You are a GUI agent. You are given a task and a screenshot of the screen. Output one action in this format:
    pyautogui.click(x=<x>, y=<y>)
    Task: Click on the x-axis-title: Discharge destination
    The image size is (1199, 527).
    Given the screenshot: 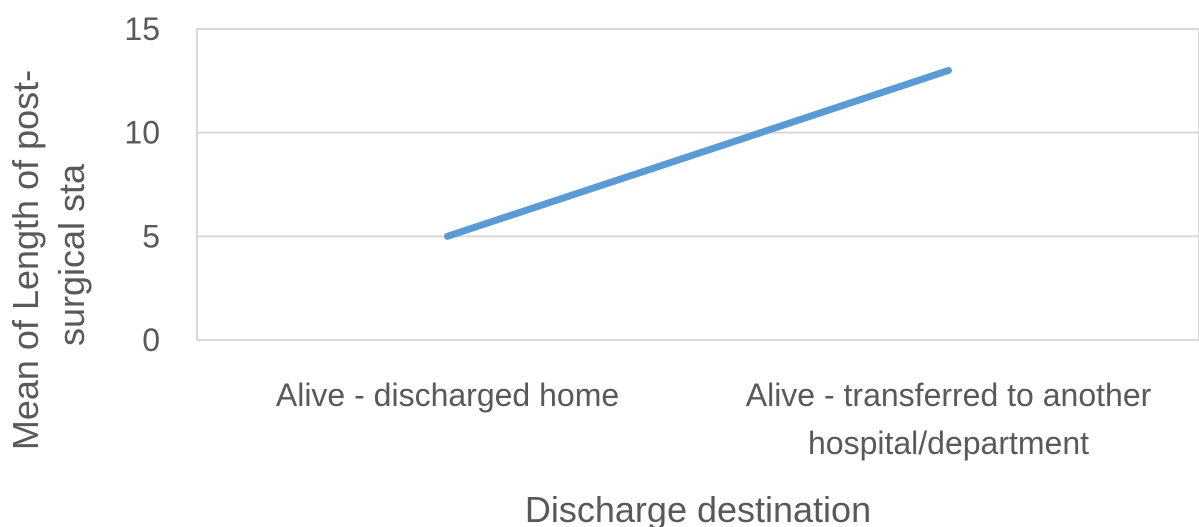 What is the action you would take?
    pyautogui.click(x=698, y=508)
    